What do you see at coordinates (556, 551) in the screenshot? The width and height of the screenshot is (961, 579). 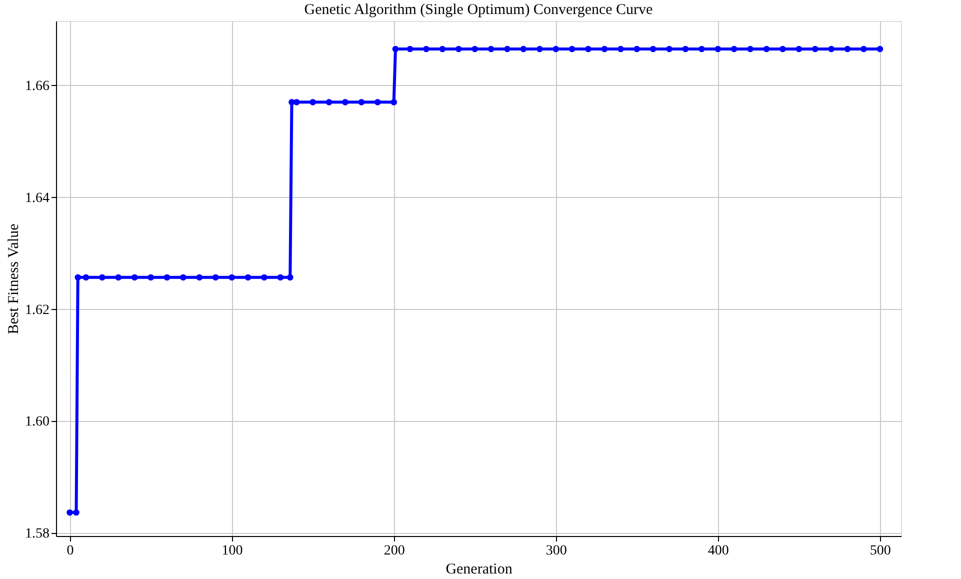 I see `x-tick-label: 300` at bounding box center [556, 551].